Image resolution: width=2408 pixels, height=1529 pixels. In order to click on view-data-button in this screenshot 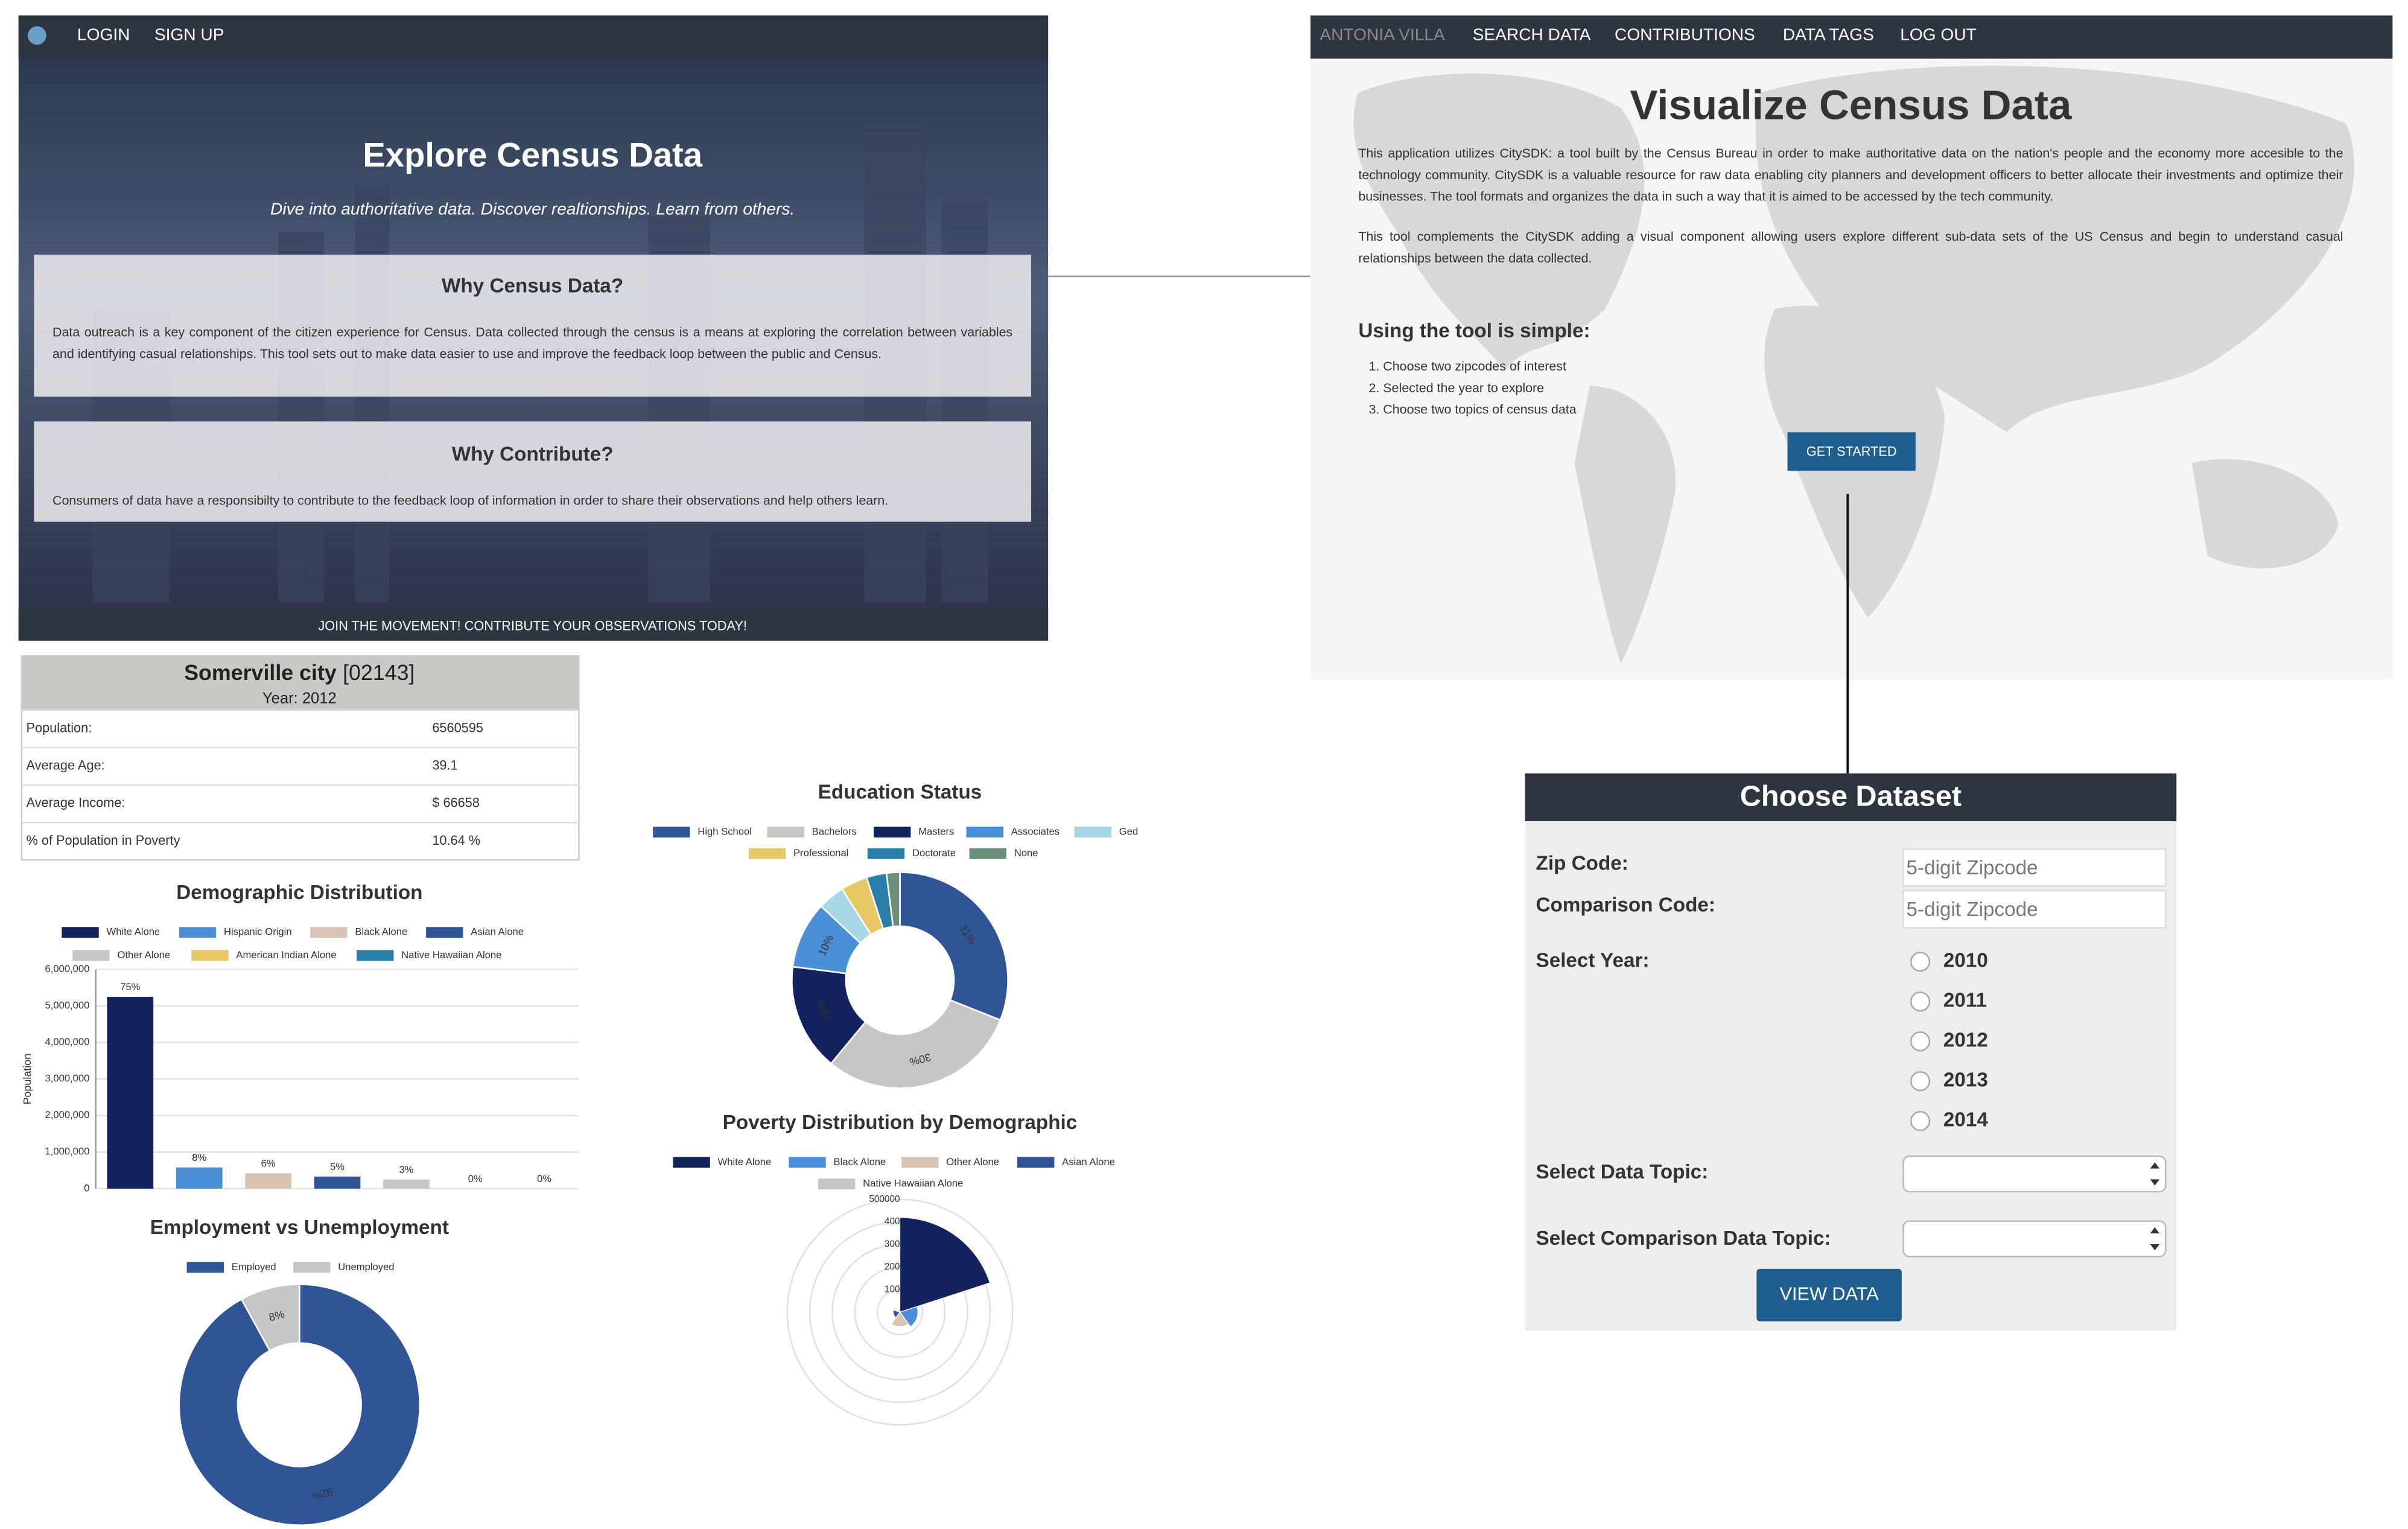, I will do `click(1829, 1295)`.